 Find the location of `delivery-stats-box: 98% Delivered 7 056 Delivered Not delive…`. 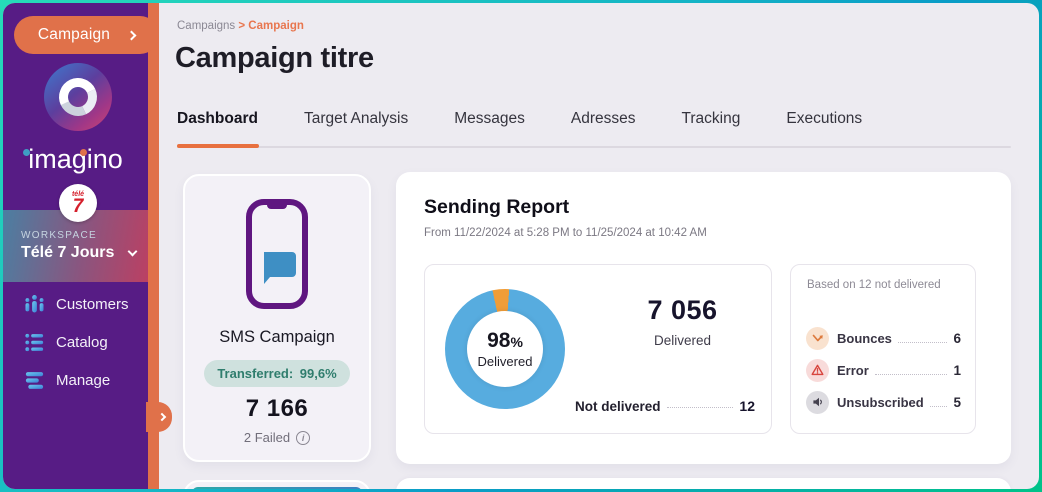

delivery-stats-box: 98% Delivered 7 056 Delivered Not delive… is located at coordinates (598, 349).